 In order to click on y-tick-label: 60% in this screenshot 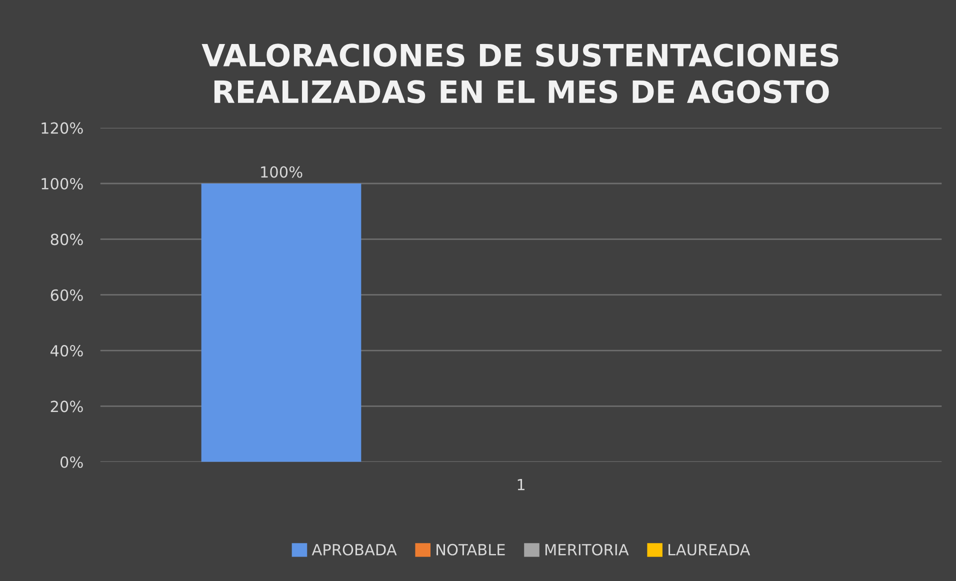, I will do `click(66, 295)`.